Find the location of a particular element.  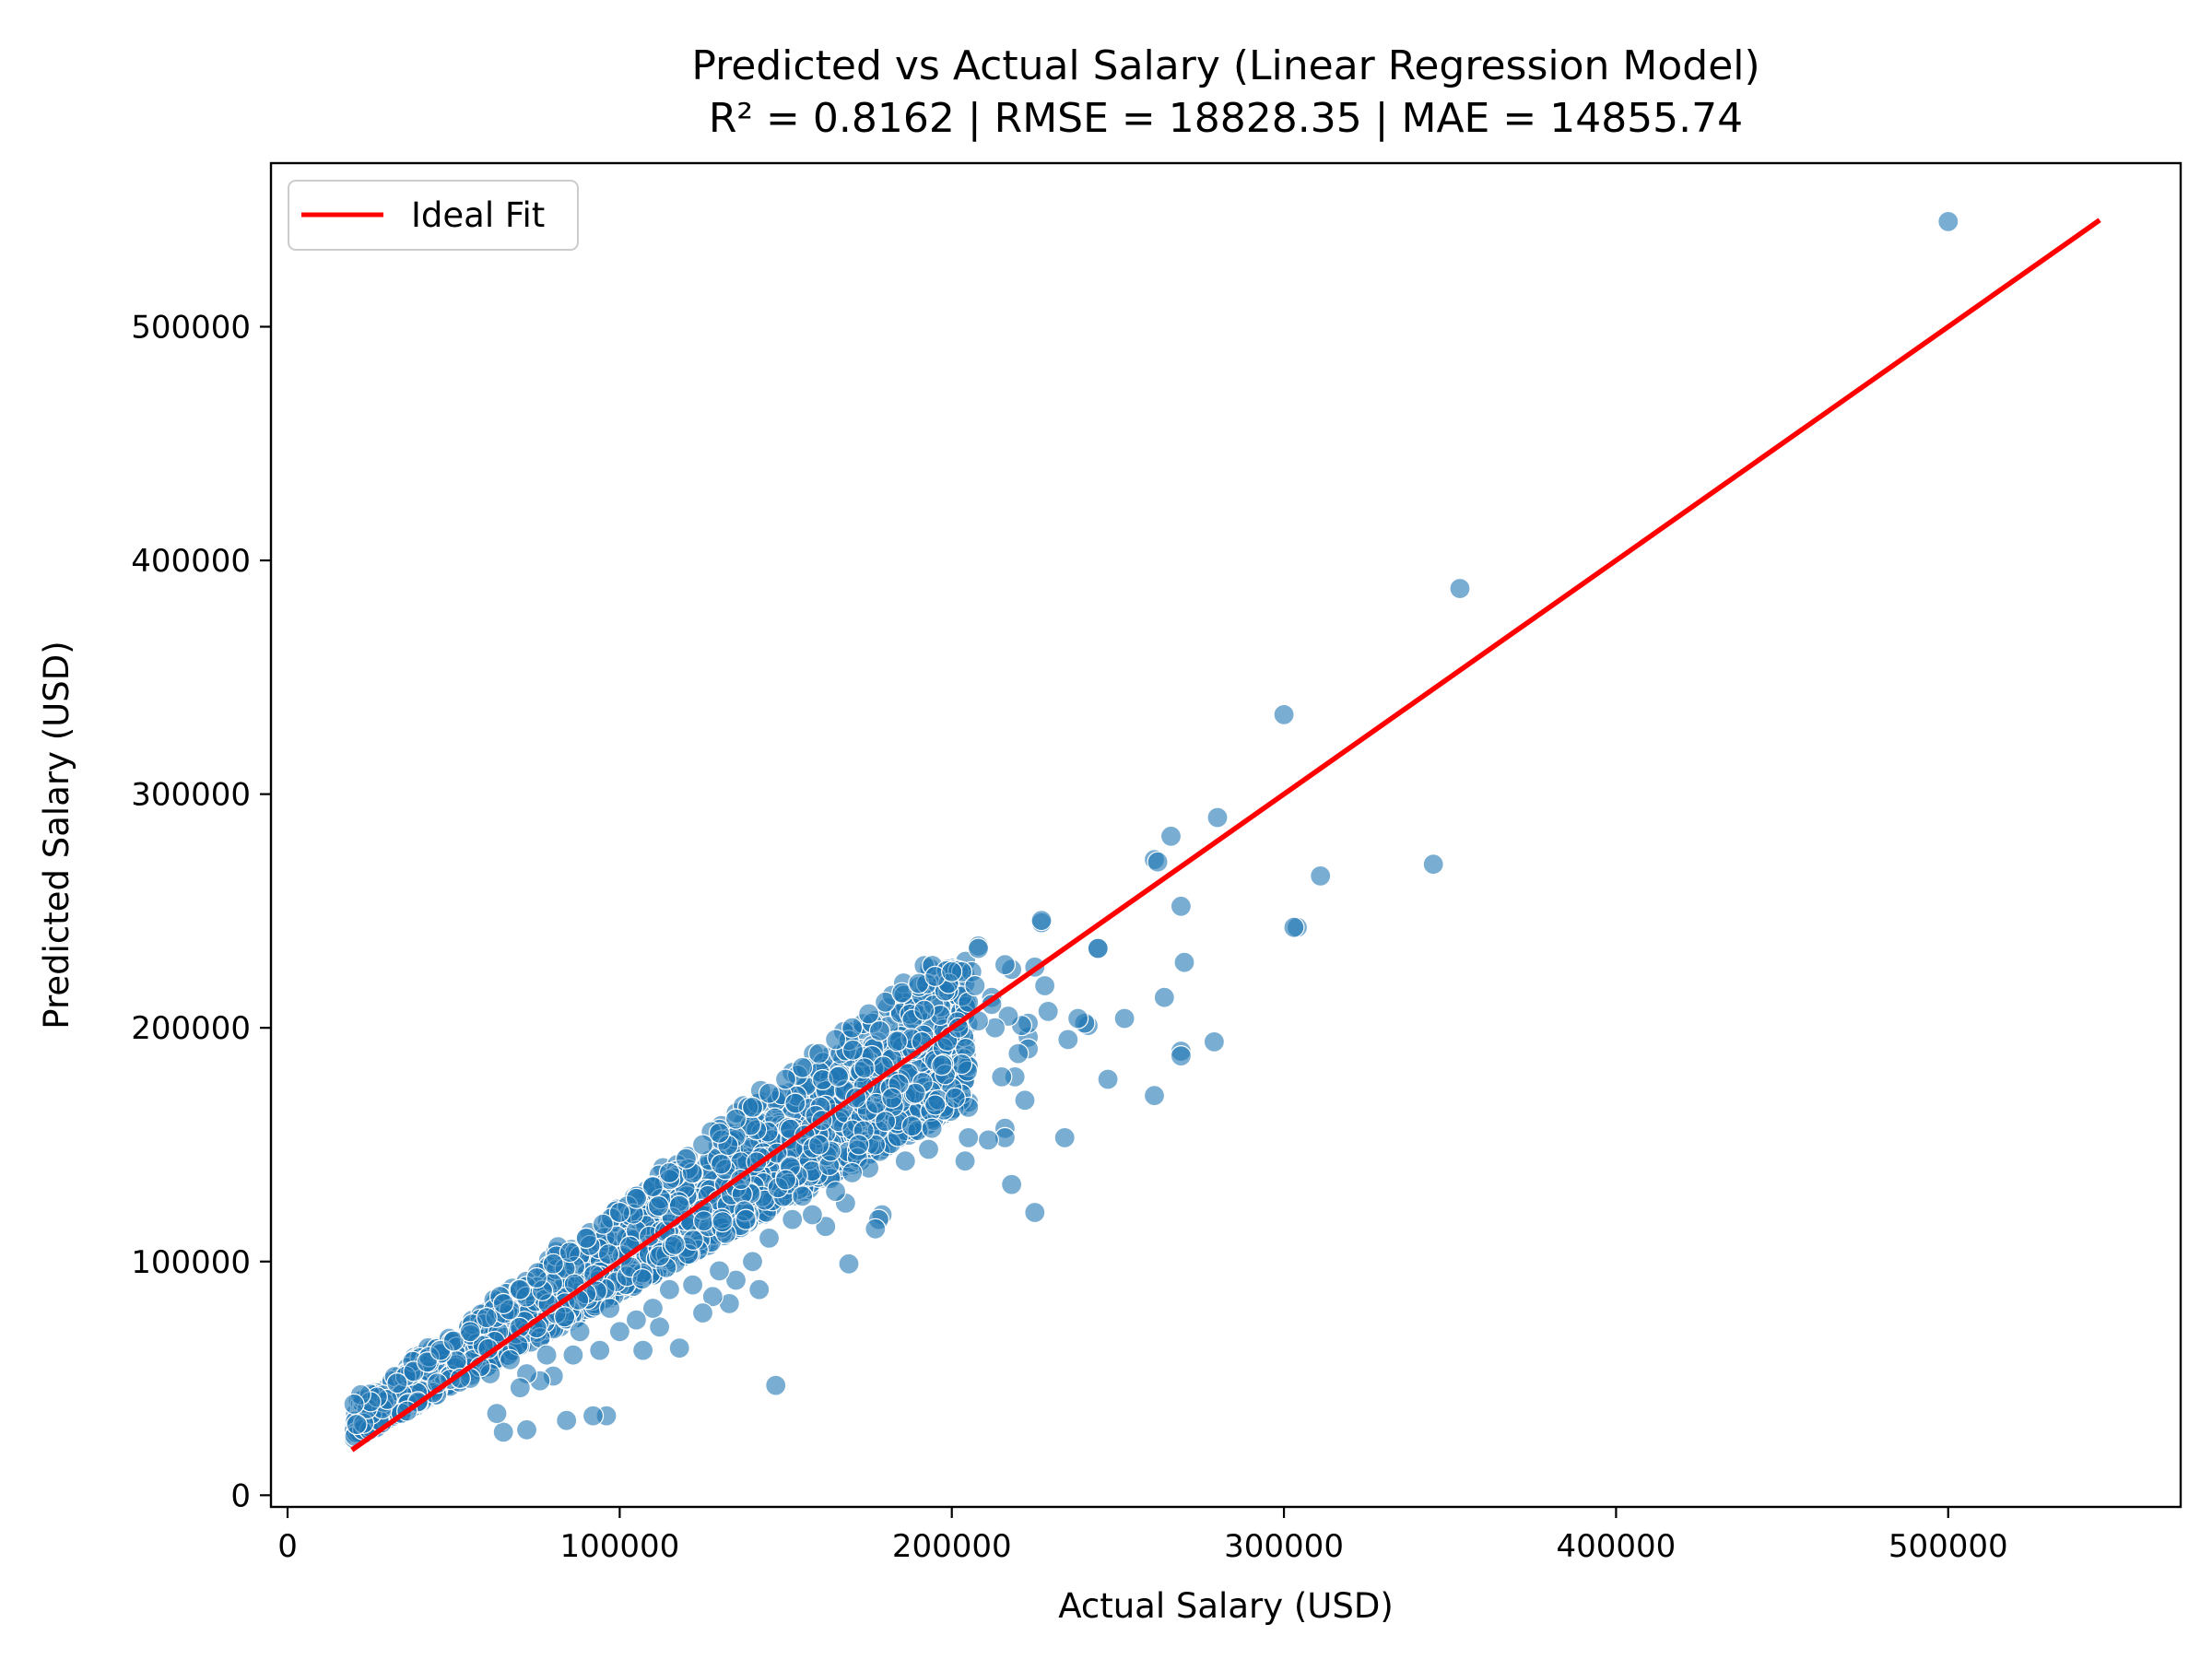

x-tick-label: 500000 is located at coordinates (1948, 1546).